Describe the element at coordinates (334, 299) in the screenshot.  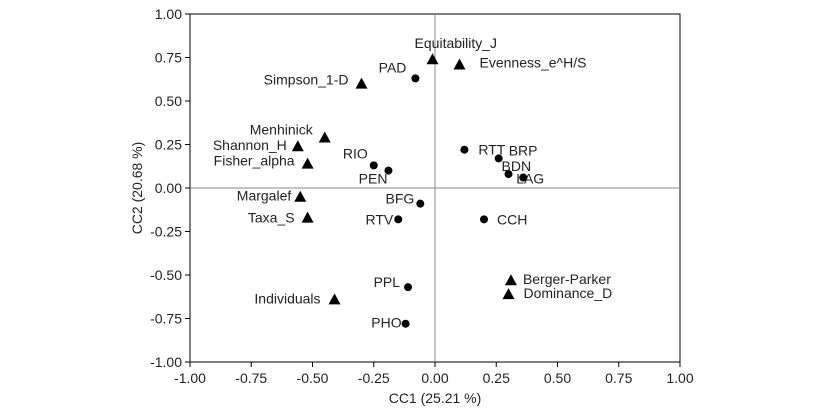
I see `triangle-marker-individuals` at that location.